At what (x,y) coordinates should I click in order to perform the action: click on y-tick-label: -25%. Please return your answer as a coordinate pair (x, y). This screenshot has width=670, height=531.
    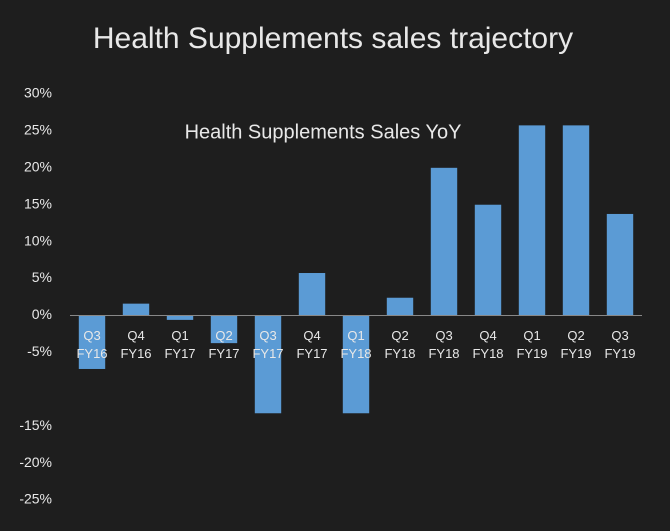
    Looking at the image, I should click on (35, 499).